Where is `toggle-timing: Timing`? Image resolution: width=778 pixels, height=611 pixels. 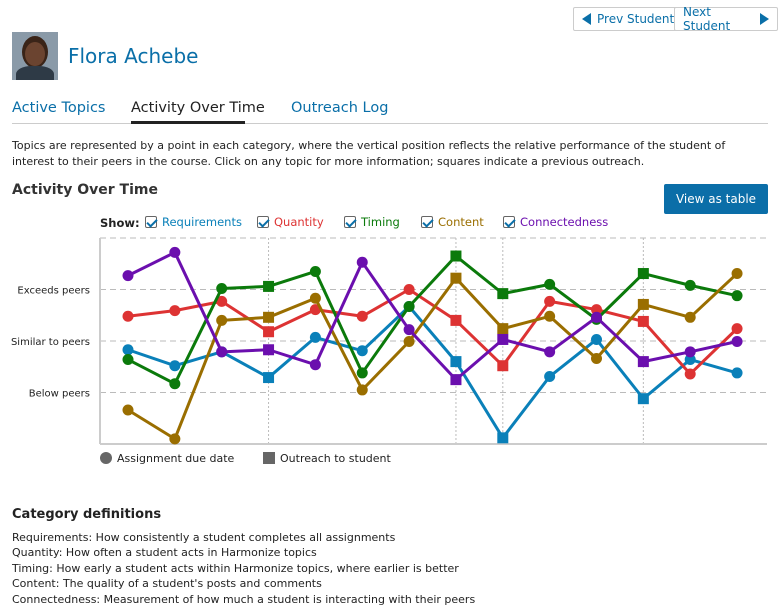 toggle-timing: Timing is located at coordinates (372, 222).